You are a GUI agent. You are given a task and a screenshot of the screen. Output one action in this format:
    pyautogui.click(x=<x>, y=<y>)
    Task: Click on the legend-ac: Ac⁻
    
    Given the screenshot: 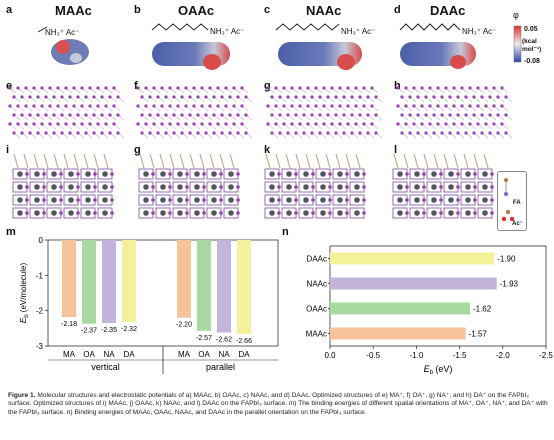 What is the action you would take?
    pyautogui.click(x=517, y=224)
    